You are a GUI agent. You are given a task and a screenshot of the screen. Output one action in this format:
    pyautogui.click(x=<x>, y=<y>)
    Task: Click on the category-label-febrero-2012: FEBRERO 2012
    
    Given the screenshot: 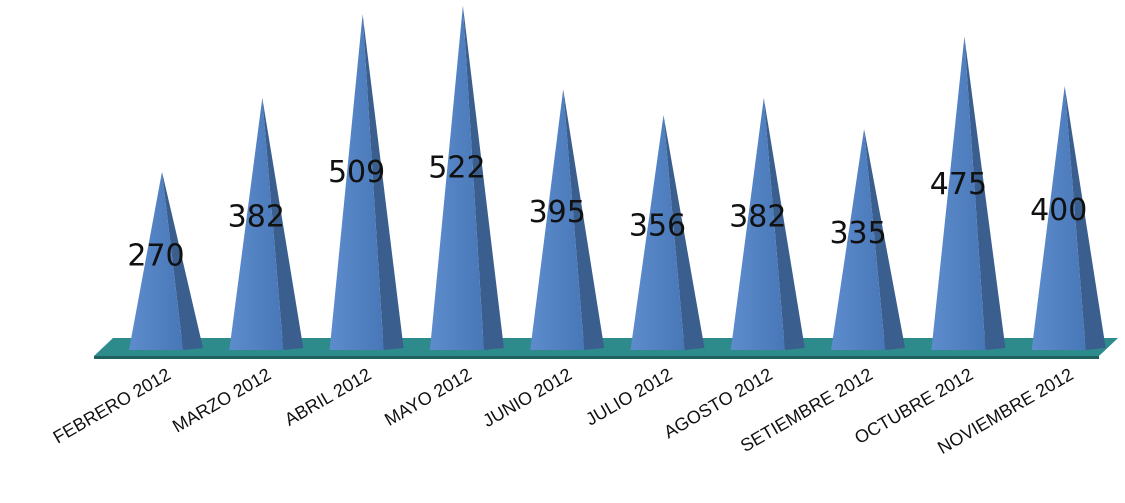 What is the action you would take?
    pyautogui.click(x=112, y=405)
    